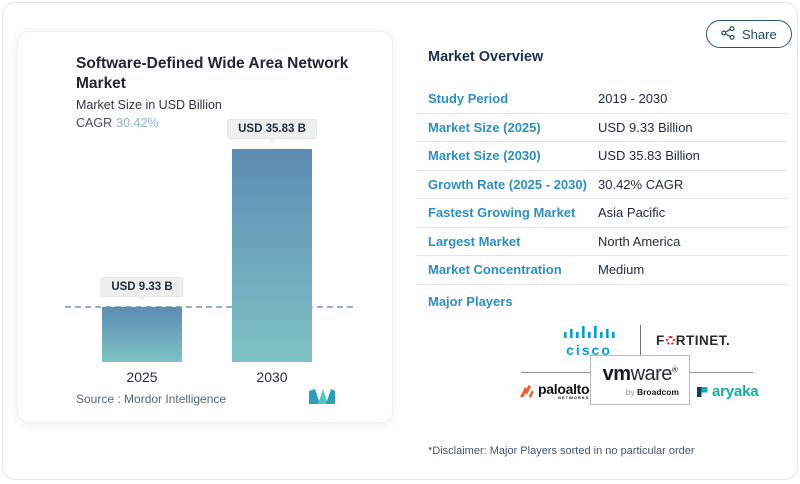 This screenshot has width=800, height=484. Describe the element at coordinates (142, 377) in the screenshot. I see `x-axis-tick: 2025` at that location.